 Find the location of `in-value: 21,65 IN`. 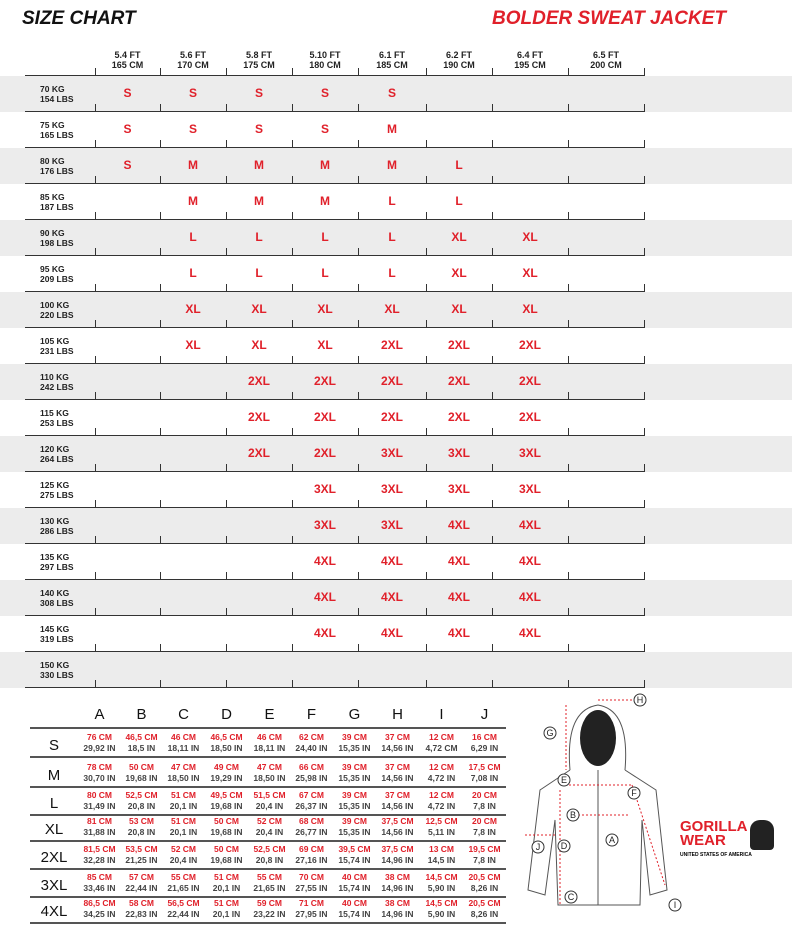

in-value: 21,65 IN is located at coordinates (183, 888).